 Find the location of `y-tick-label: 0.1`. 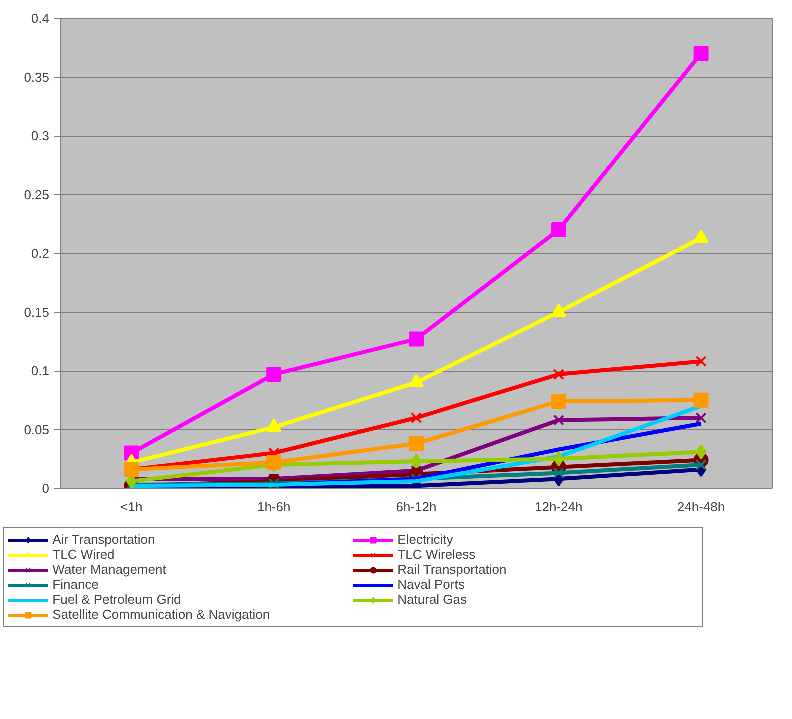

y-tick-label: 0.1 is located at coordinates (40, 371).